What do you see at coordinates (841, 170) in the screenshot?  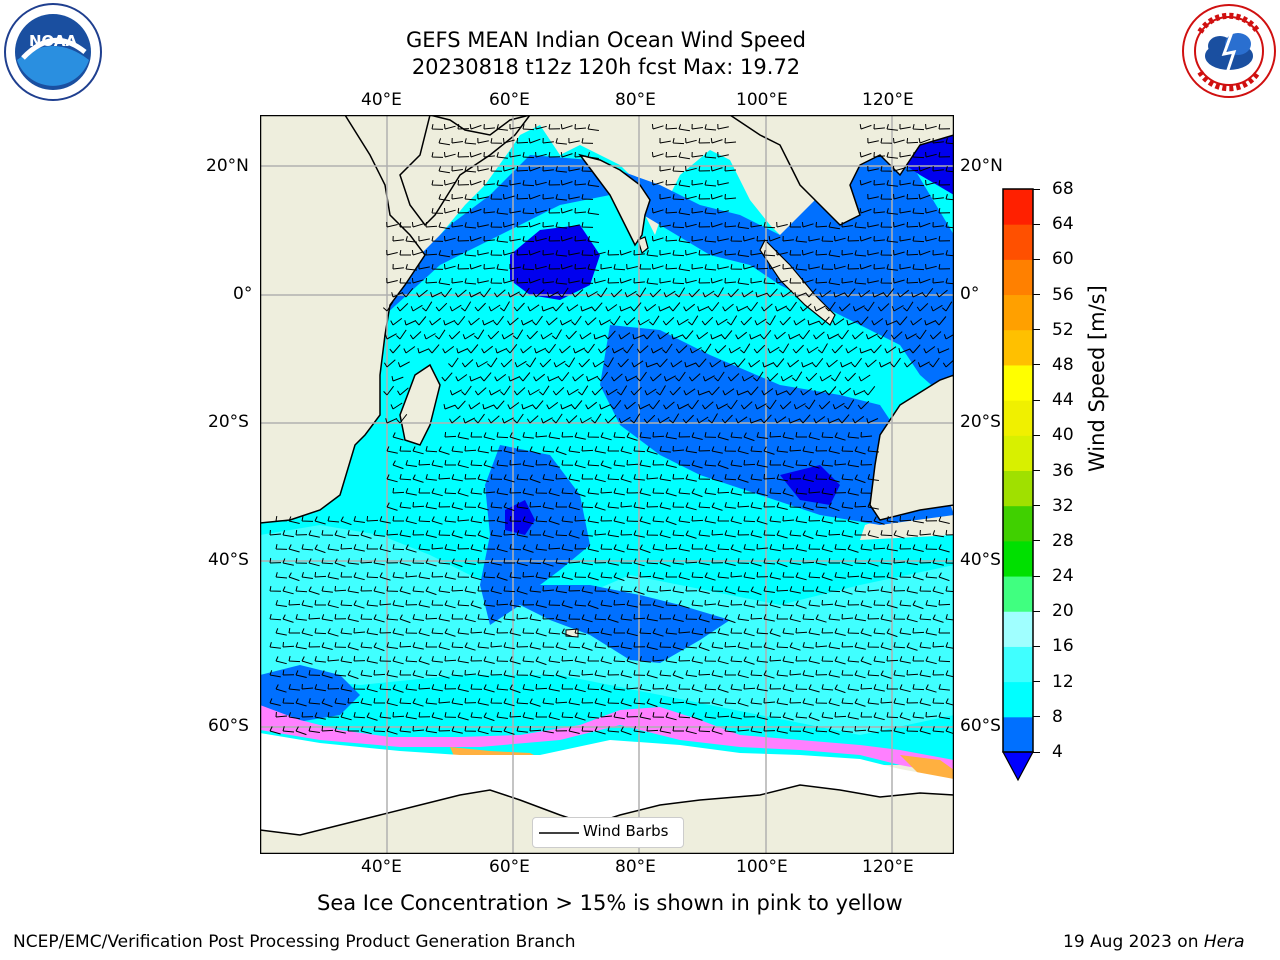 I see `southeast-asia-coastline` at bounding box center [841, 170].